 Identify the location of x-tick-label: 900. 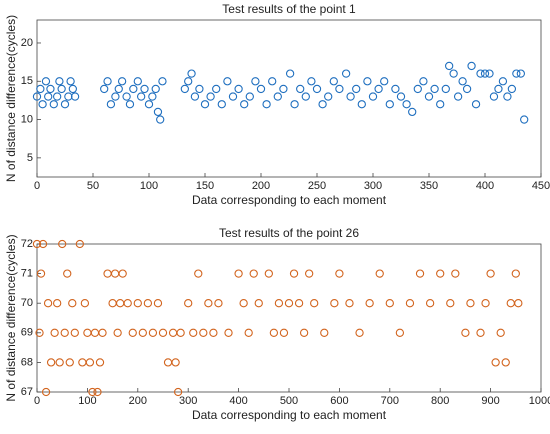
(490, 401).